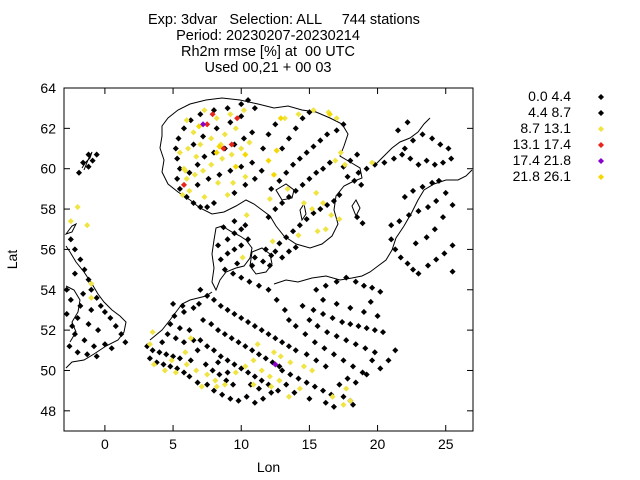 The width and height of the screenshot is (640, 480). I want to click on y-tick-label: 56, so click(48, 249).